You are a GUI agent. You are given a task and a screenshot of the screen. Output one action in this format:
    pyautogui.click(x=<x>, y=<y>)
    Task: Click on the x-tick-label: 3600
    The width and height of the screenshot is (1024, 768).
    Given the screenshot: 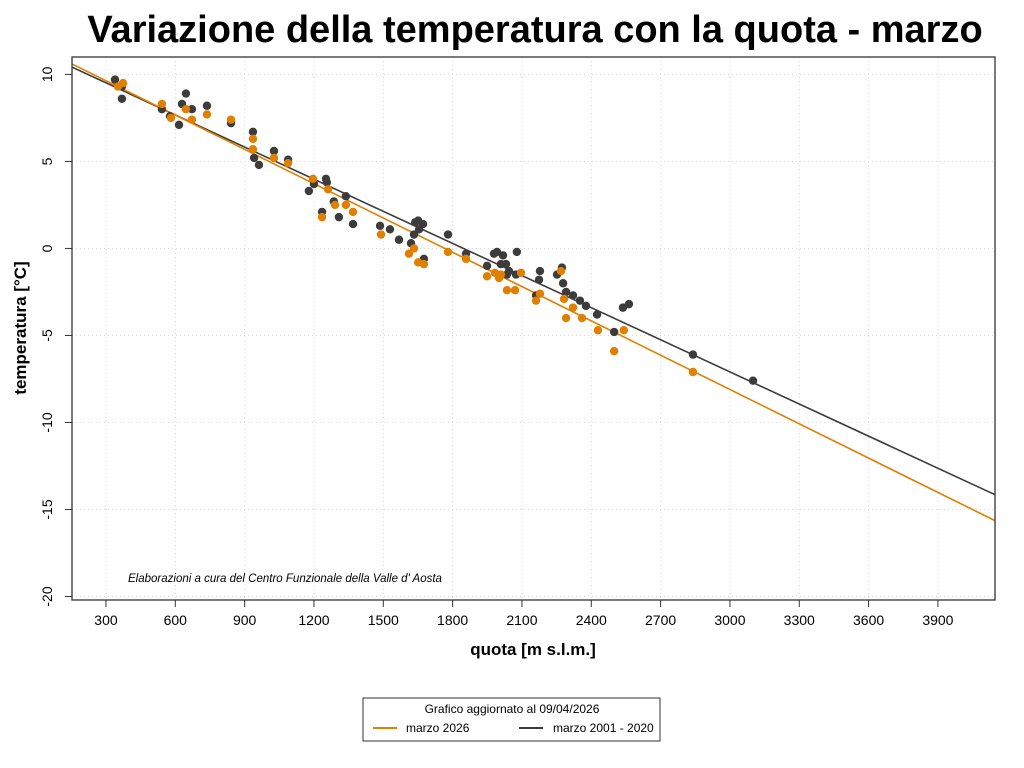 What is the action you would take?
    pyautogui.click(x=868, y=620)
    